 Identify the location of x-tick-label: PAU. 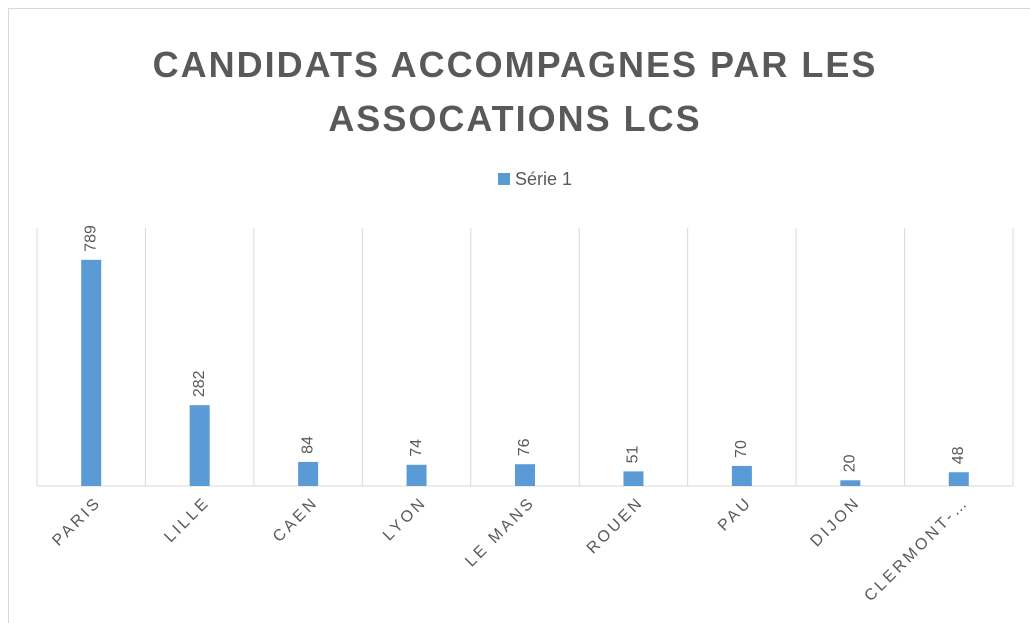
(735, 514).